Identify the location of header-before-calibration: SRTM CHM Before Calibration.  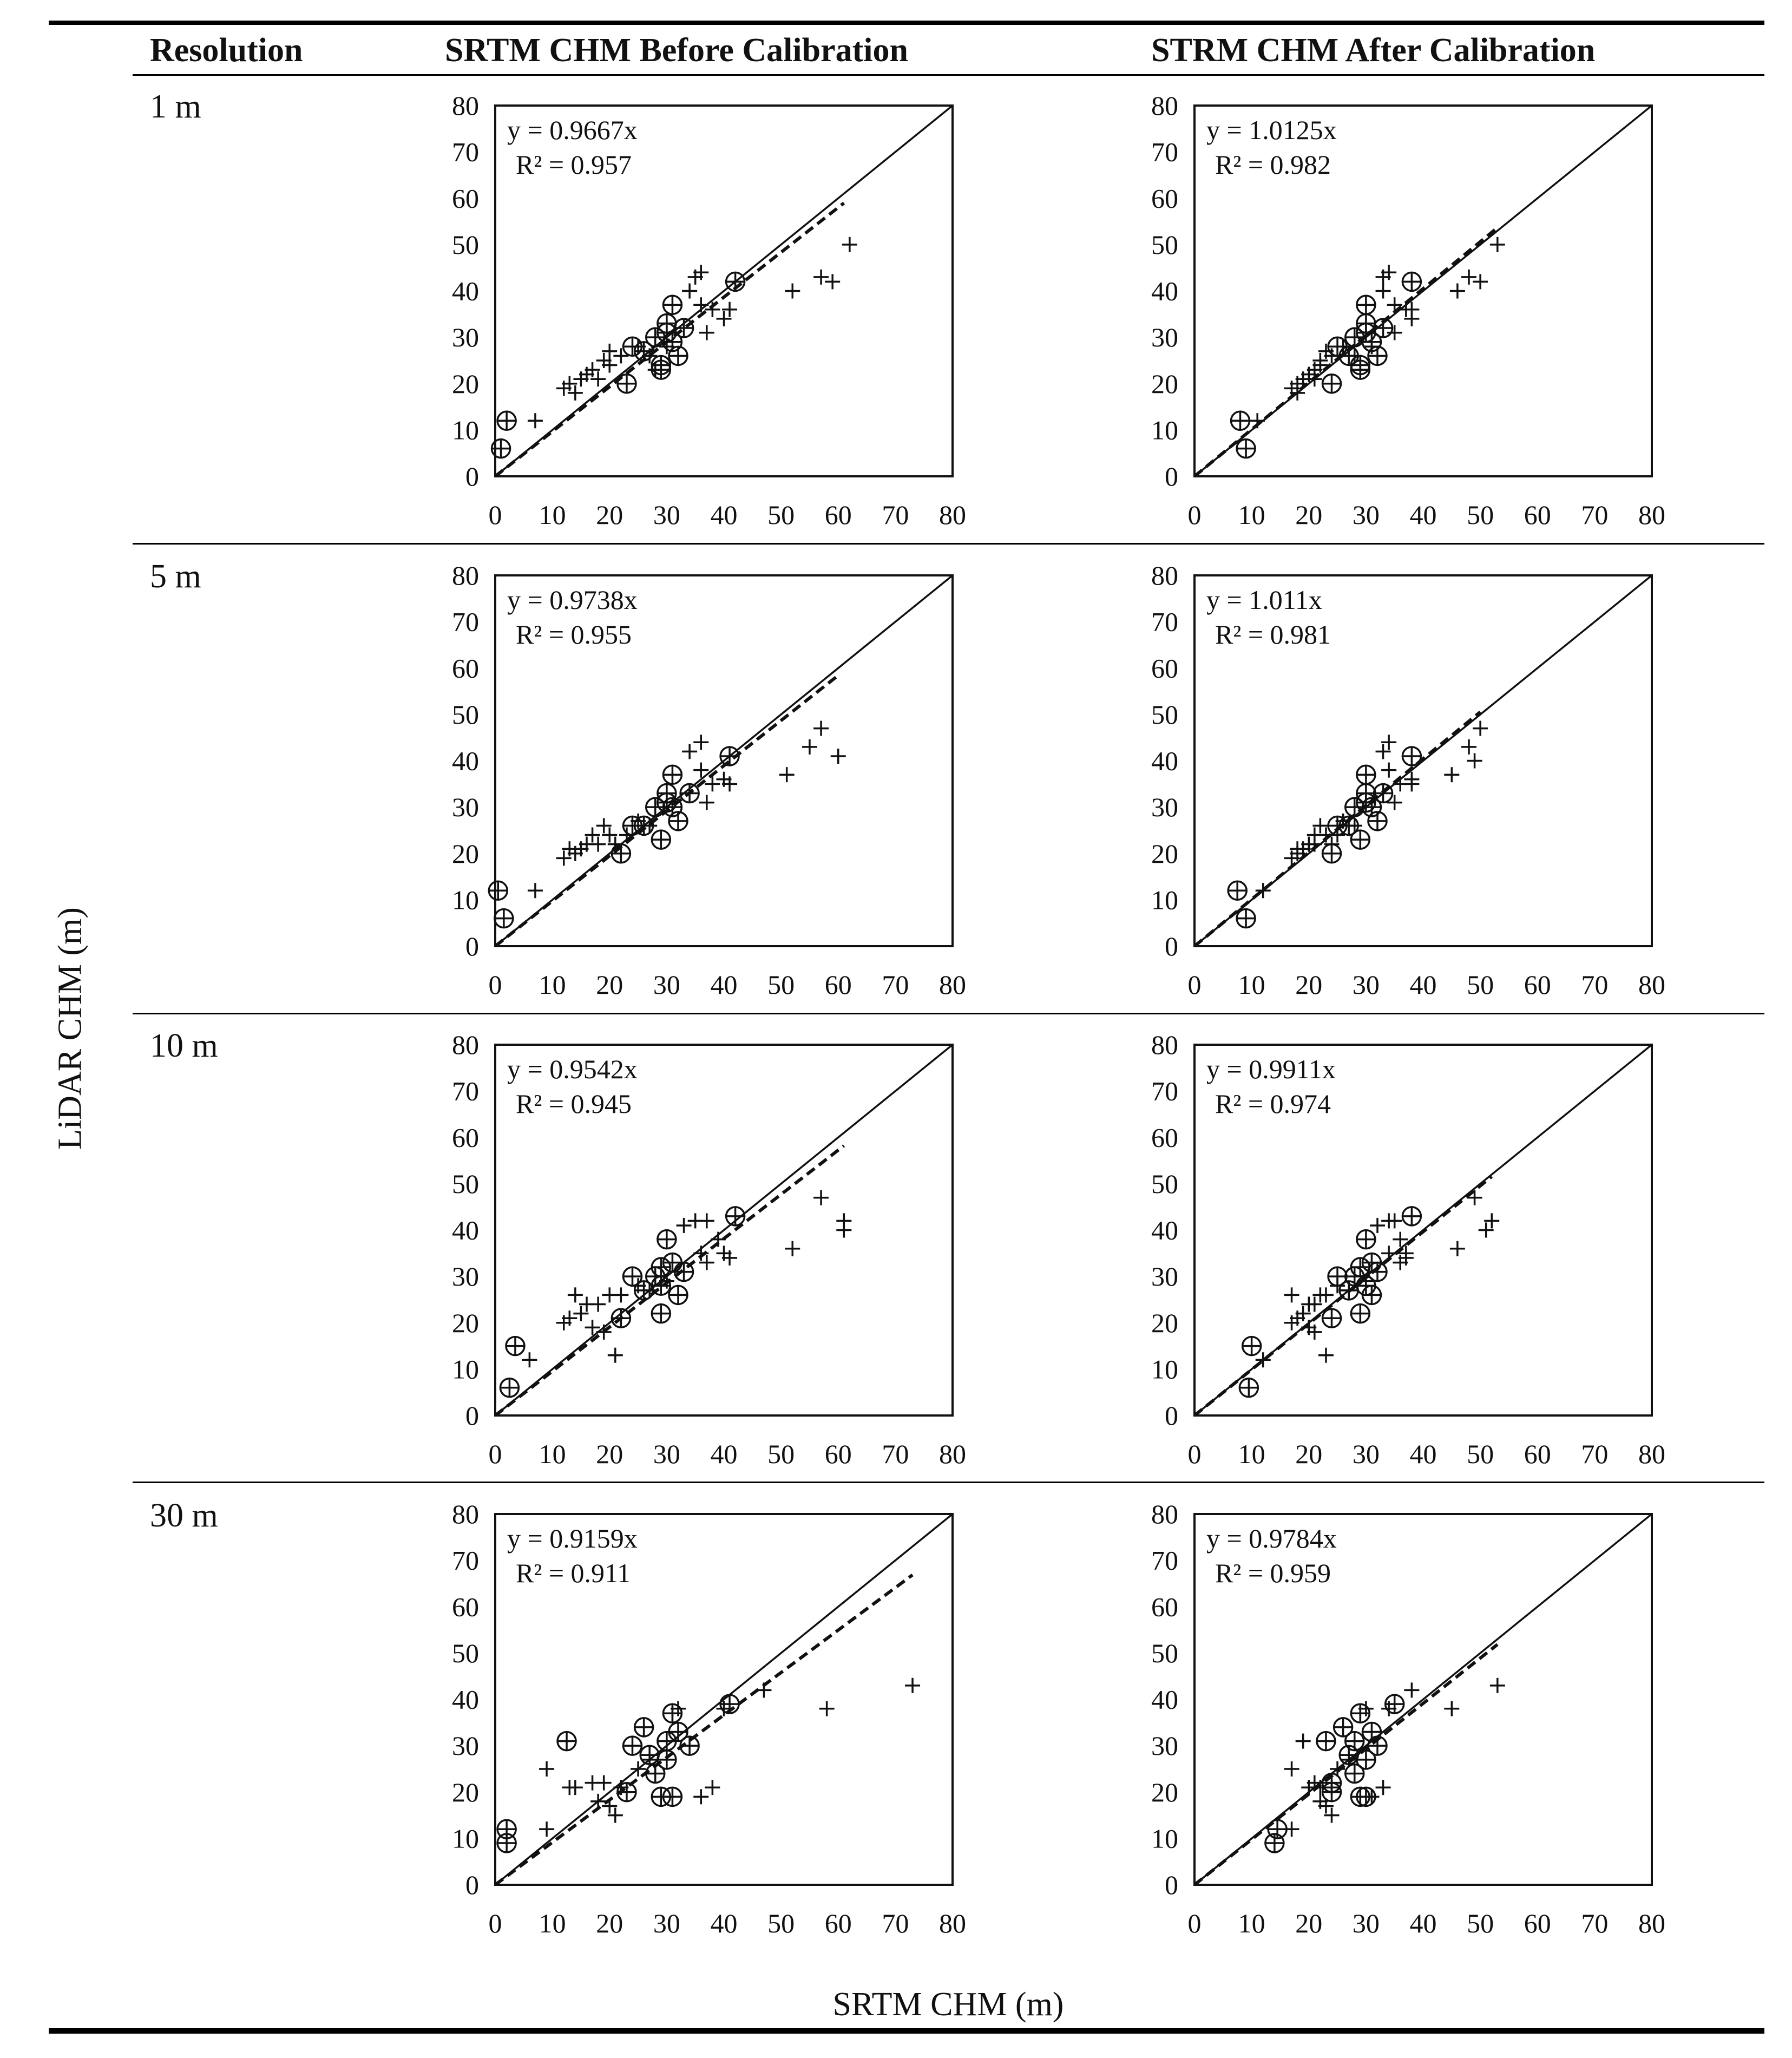
(676, 50).